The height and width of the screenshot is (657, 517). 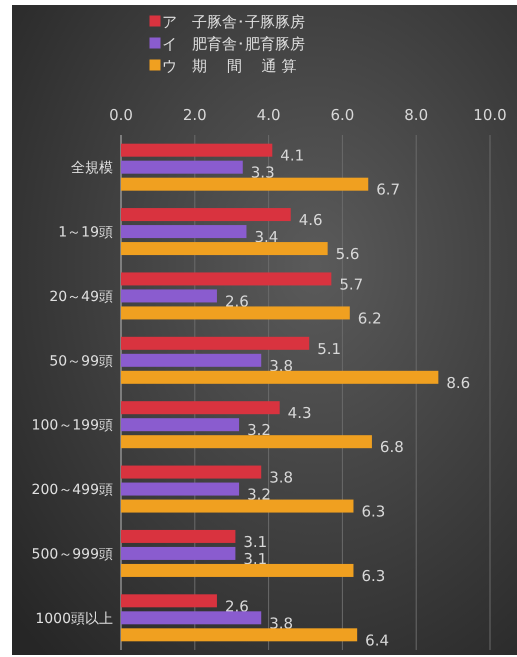 What do you see at coordinates (292, 155) in the screenshot?
I see `data-label: 4.1` at bounding box center [292, 155].